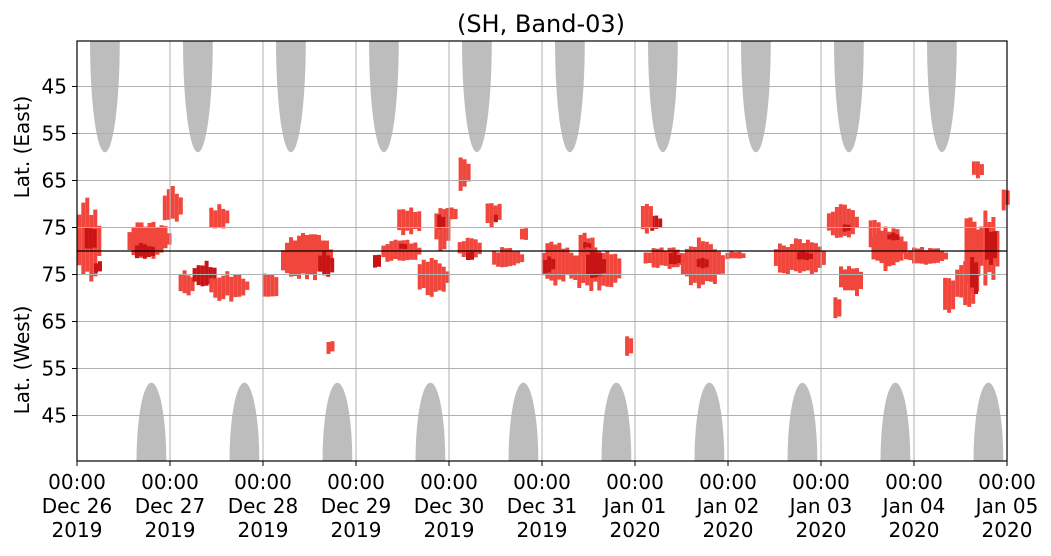 The image size is (1051, 556). What do you see at coordinates (1007, 482) in the screenshot?
I see `x-tick-label-line: 00:00` at bounding box center [1007, 482].